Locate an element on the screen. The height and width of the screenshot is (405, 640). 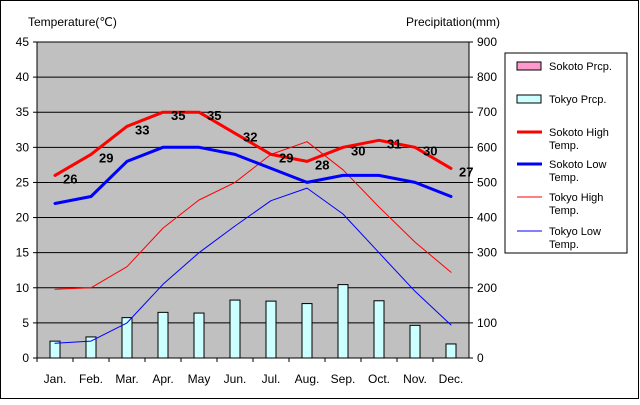
left-tick-label: 5 is located at coordinates (25, 323).